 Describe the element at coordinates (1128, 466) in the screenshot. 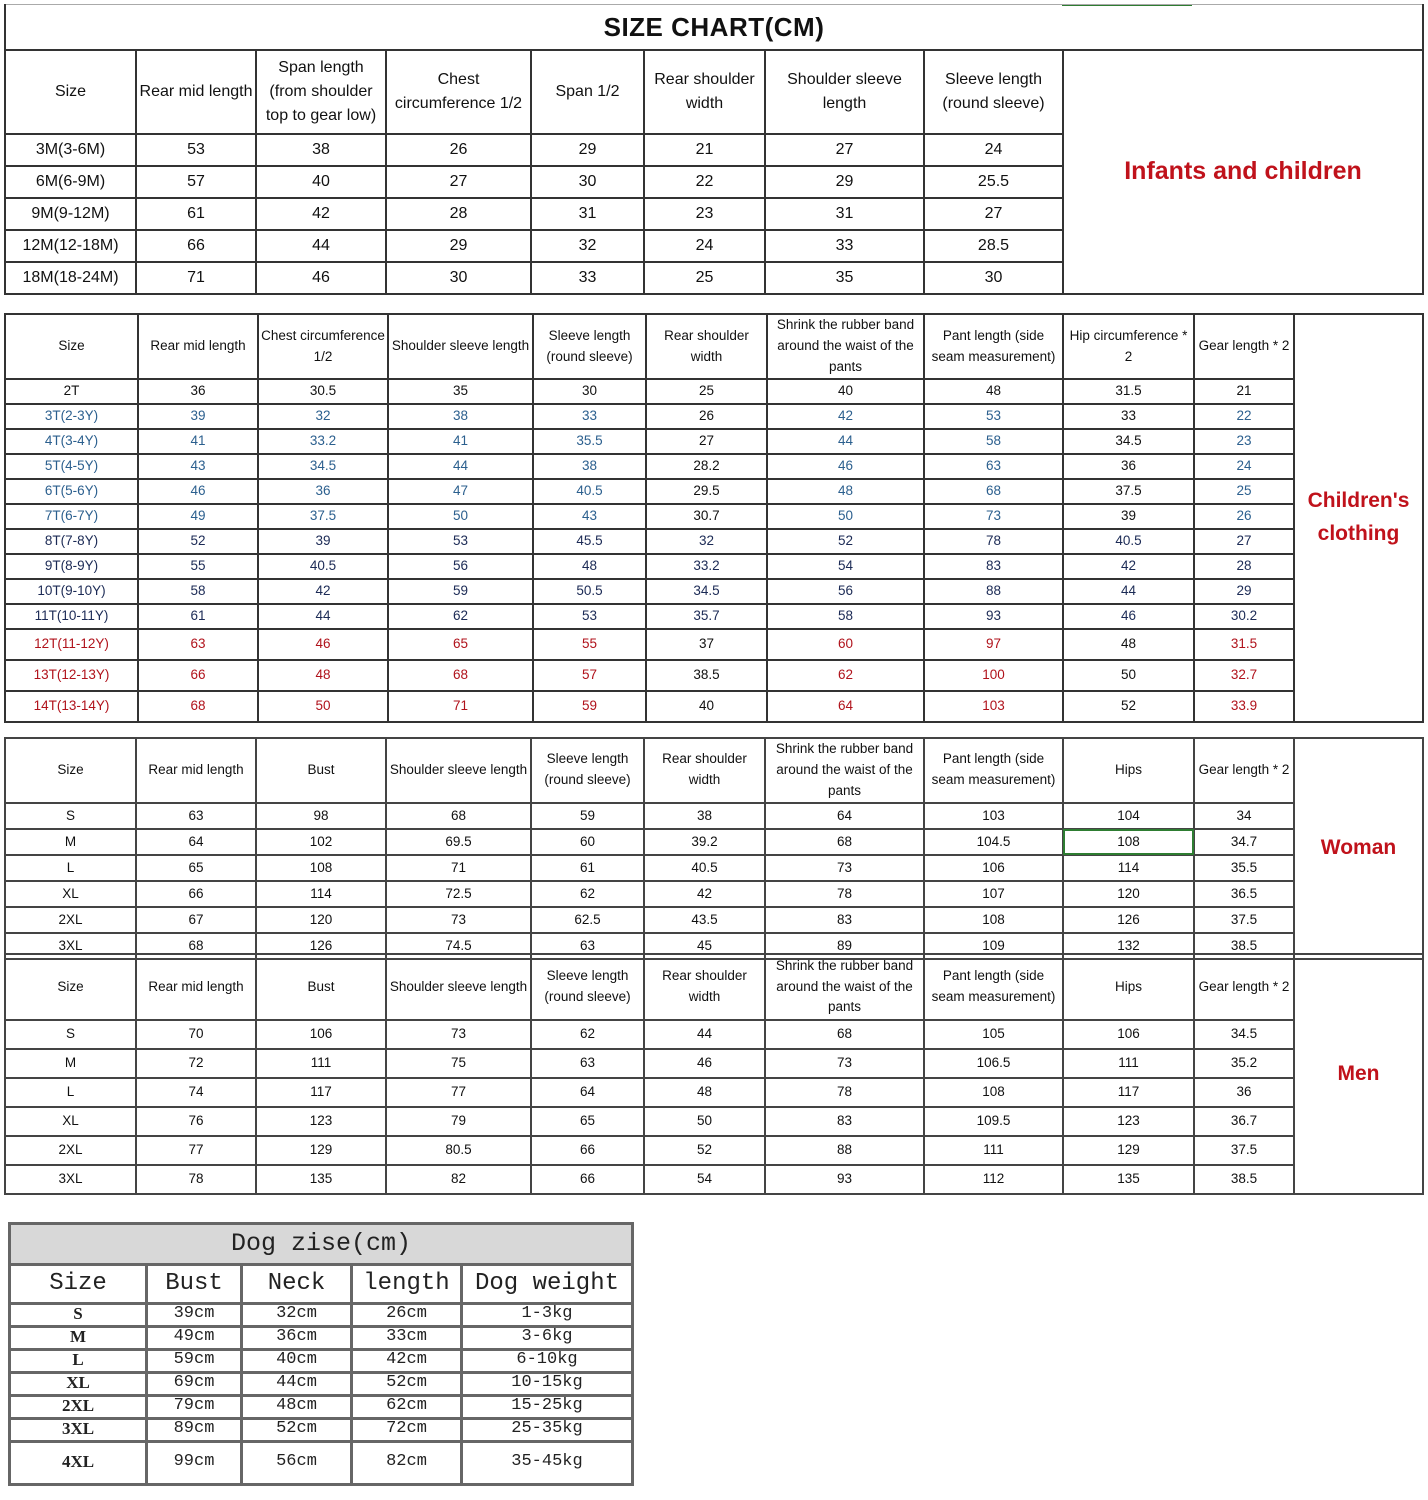

I see `value-cell: 36` at that location.